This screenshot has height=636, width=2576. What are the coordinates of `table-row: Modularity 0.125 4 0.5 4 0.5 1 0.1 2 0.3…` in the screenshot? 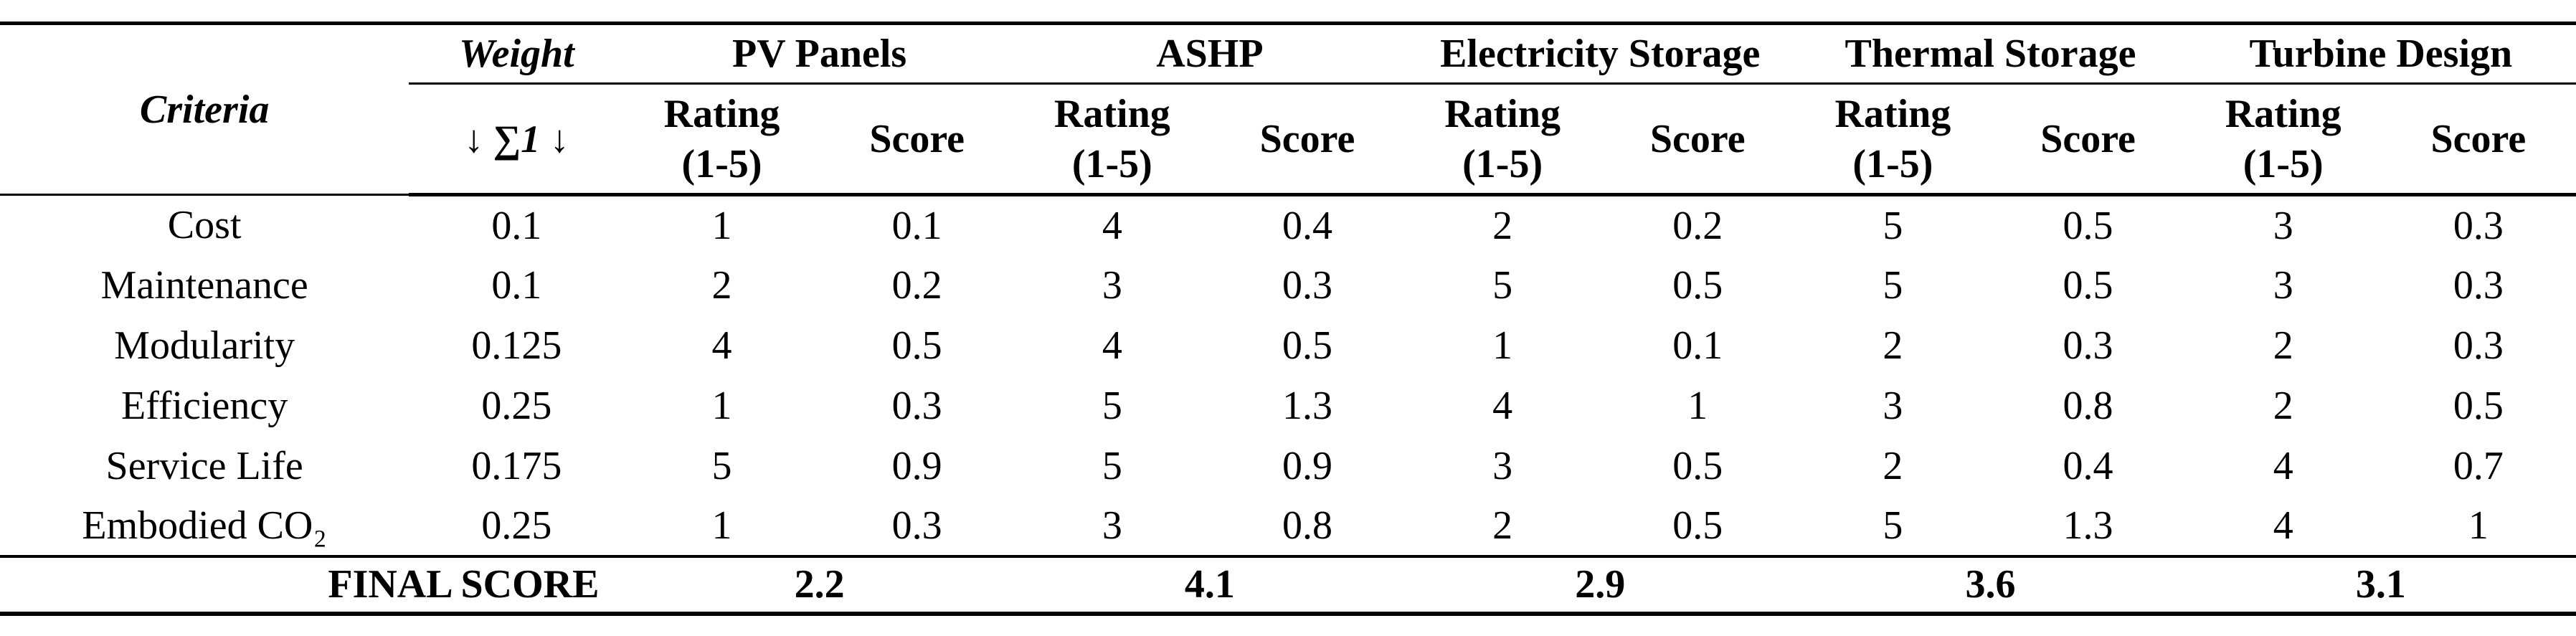 It's located at (1288, 345).